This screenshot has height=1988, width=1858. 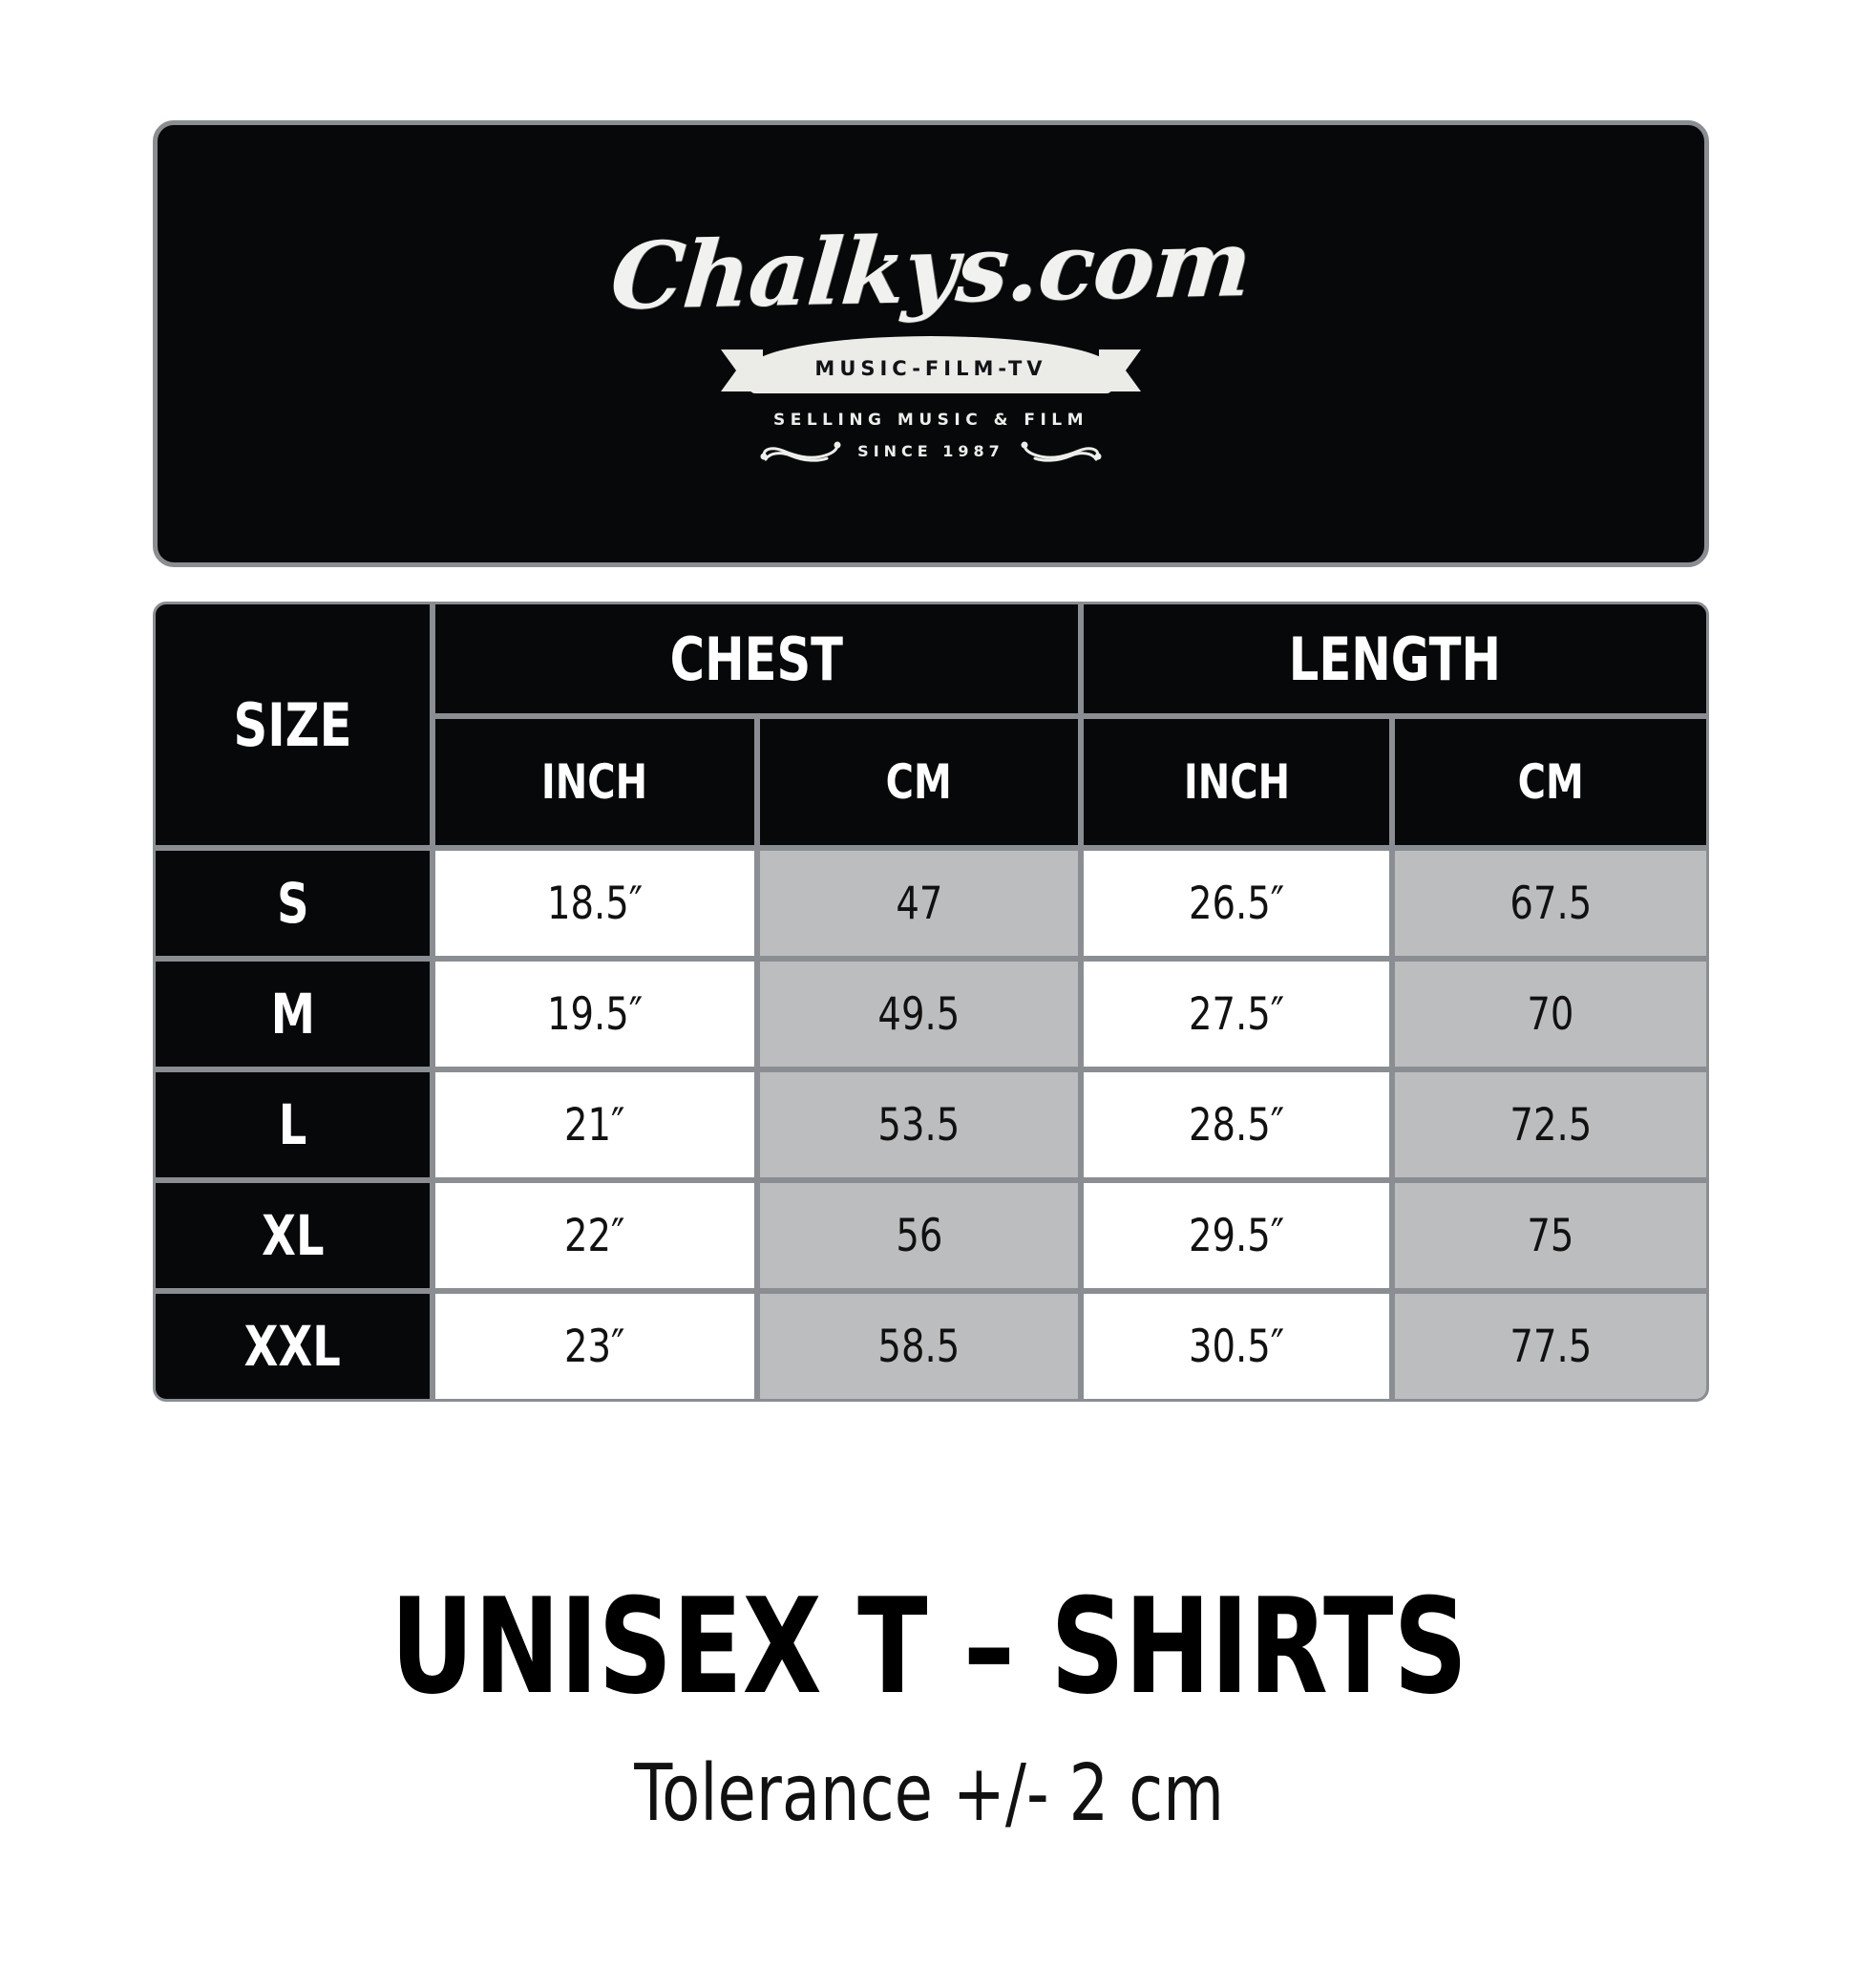 I want to click on header-group-length: LENGTH, so click(x=1395, y=659).